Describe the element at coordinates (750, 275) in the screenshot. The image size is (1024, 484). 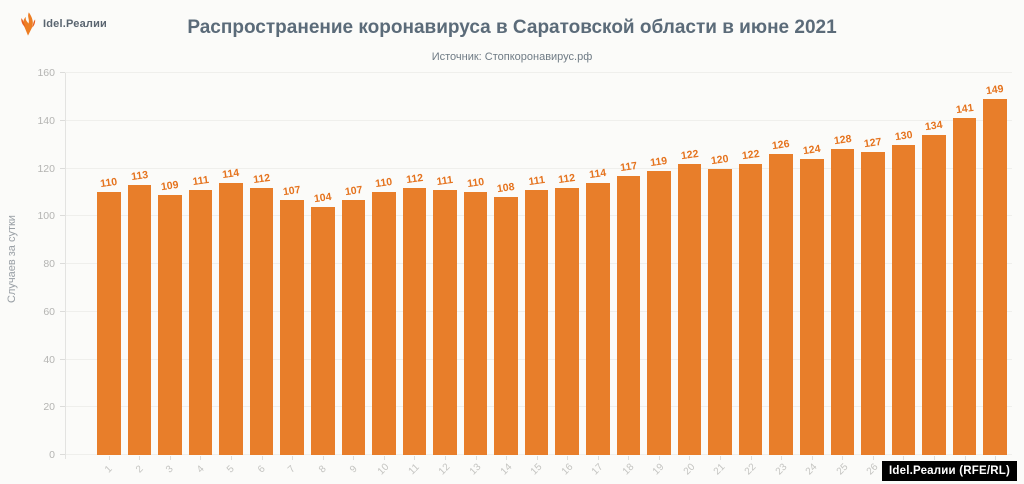
I see `bar-slot: 122 22` at that location.